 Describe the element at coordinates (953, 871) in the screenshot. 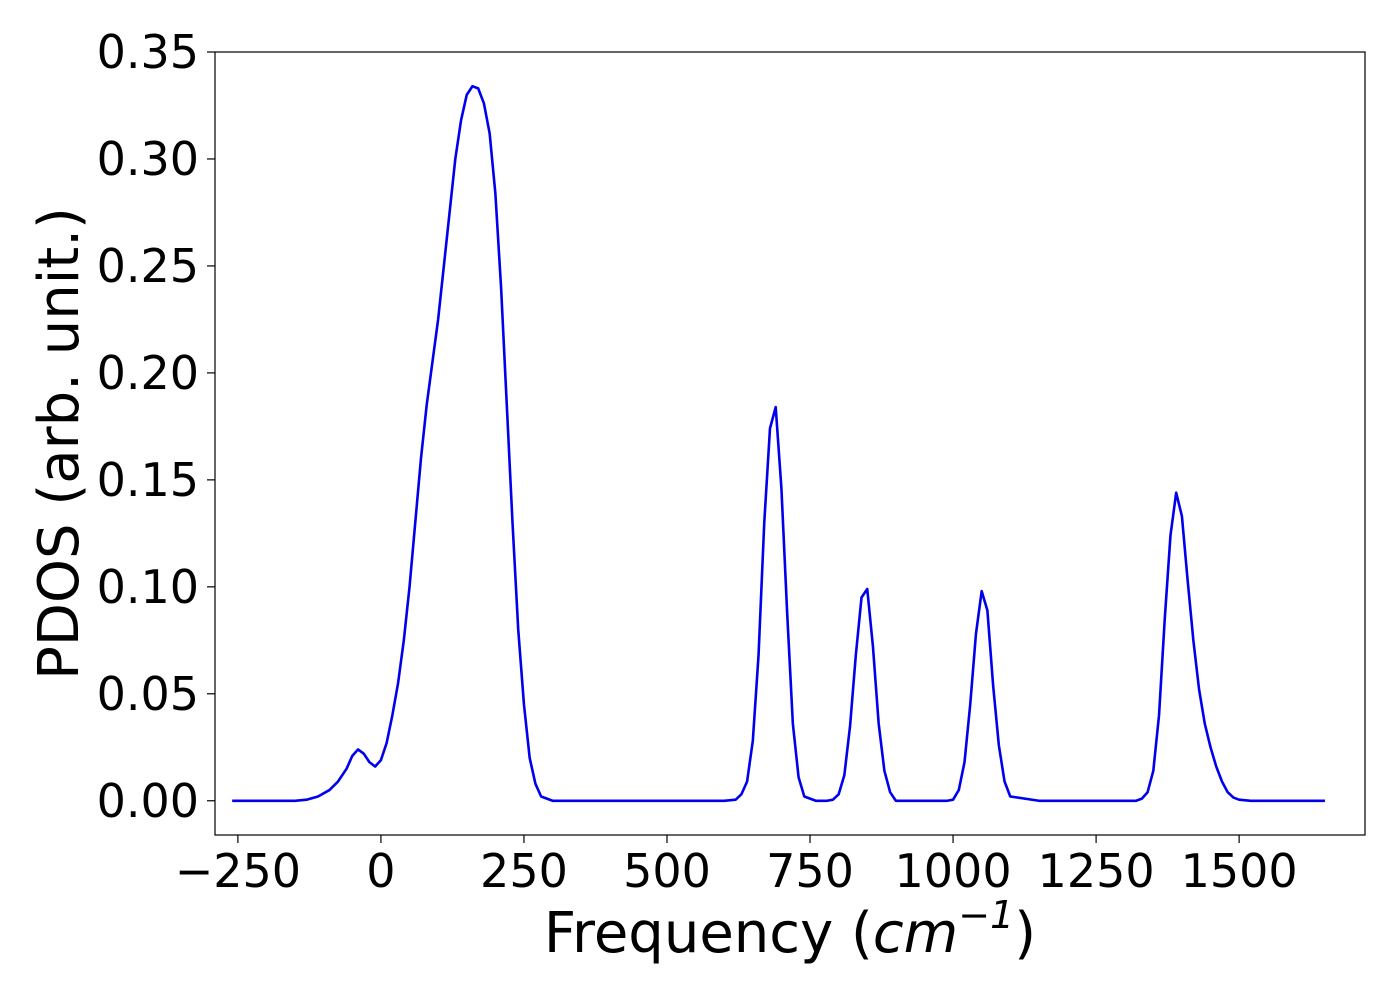

I see `x-tick-label: 1000` at that location.